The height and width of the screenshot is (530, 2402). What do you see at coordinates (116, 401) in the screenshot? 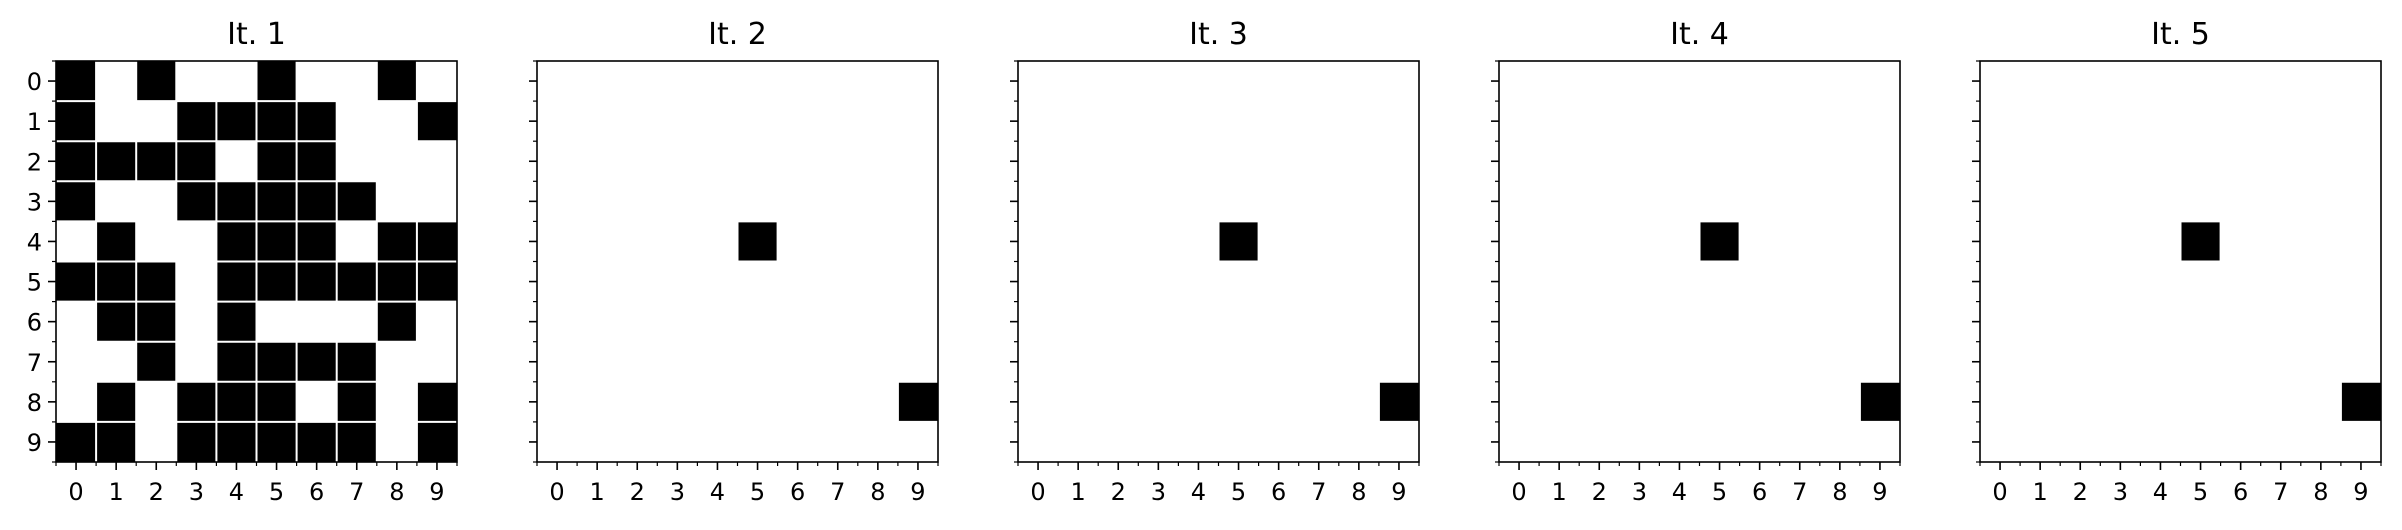
I see `cell-r8-c1` at bounding box center [116, 401].